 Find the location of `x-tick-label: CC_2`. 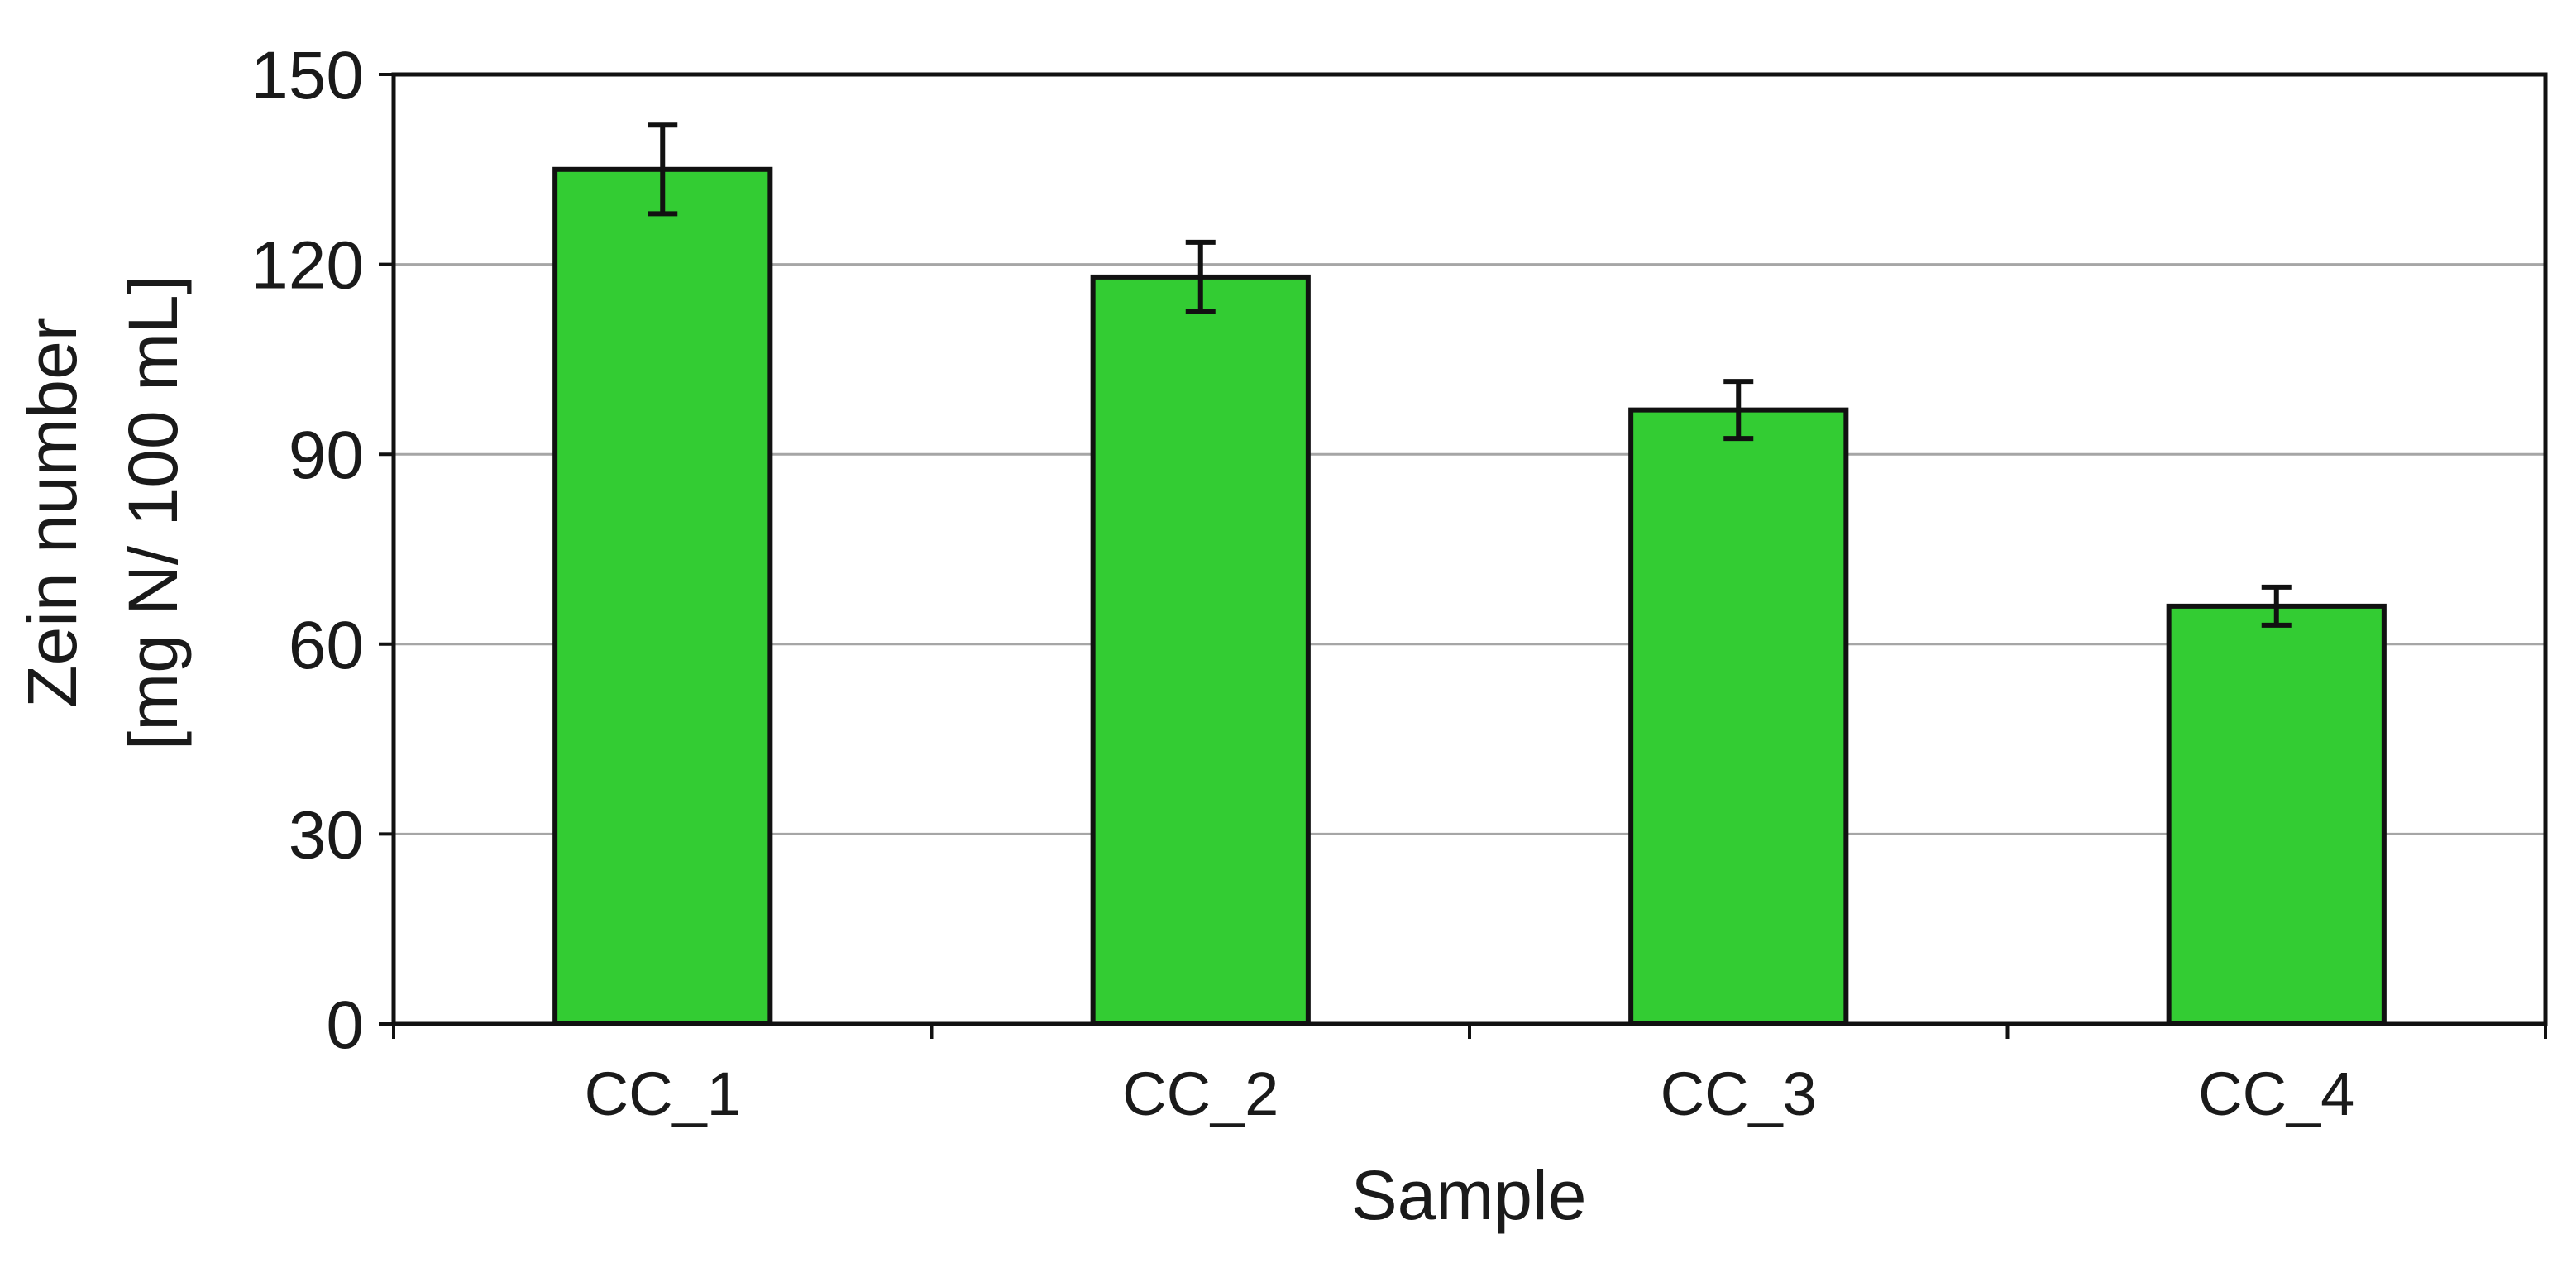

x-tick-label: CC_2 is located at coordinates (1200, 1094).